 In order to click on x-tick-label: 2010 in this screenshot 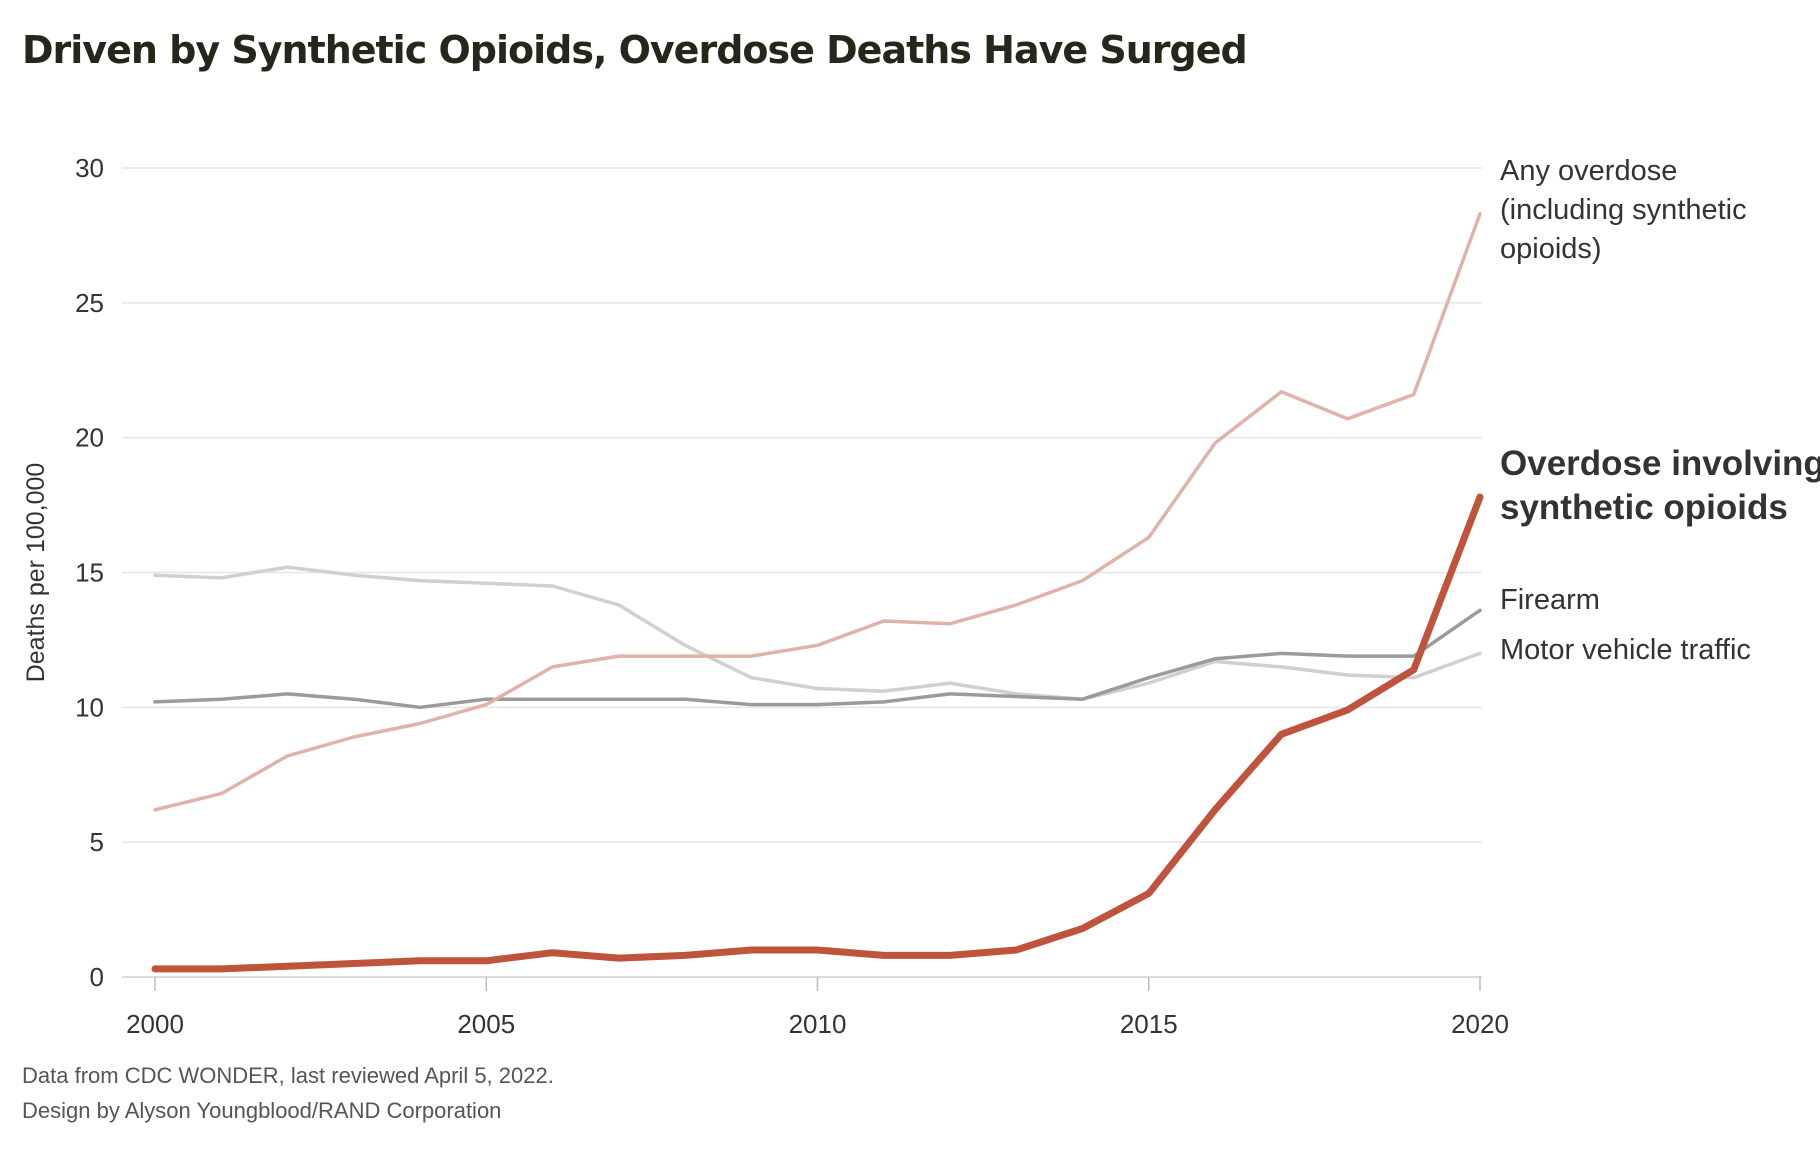, I will do `click(818, 1024)`.